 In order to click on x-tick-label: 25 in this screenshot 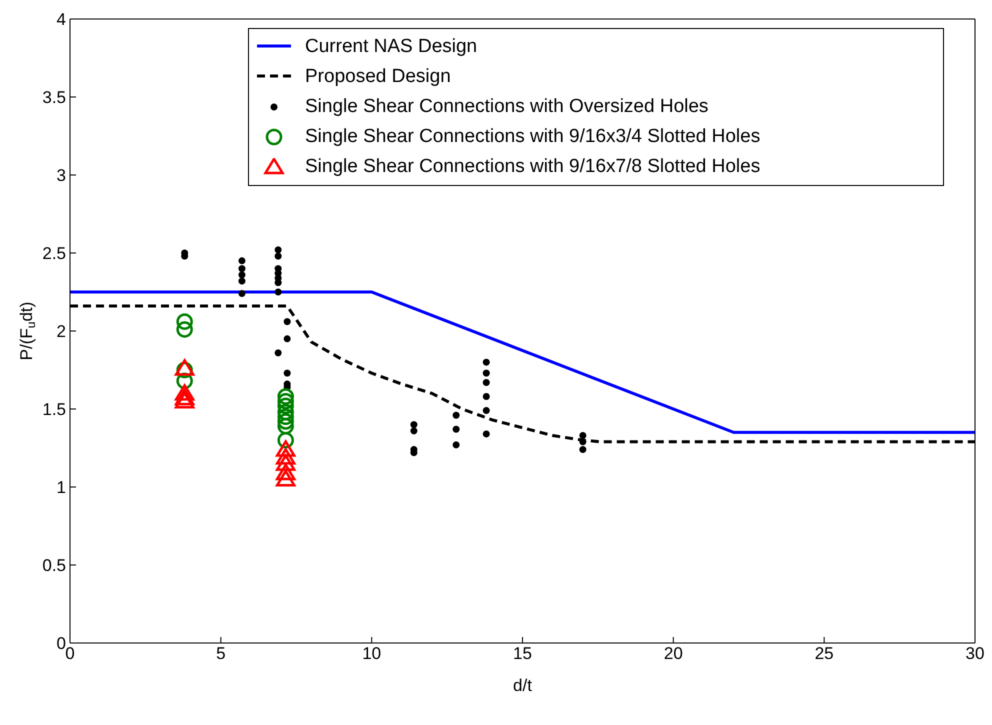, I will do `click(824, 654)`.